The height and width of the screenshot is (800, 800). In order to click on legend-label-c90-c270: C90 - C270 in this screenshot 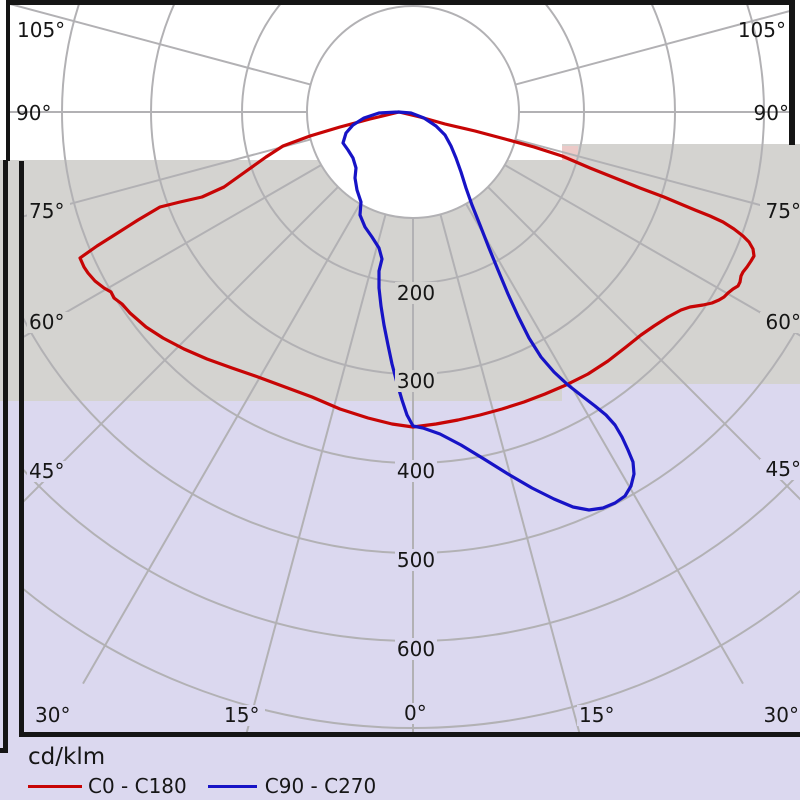, I will do `click(320, 786)`.